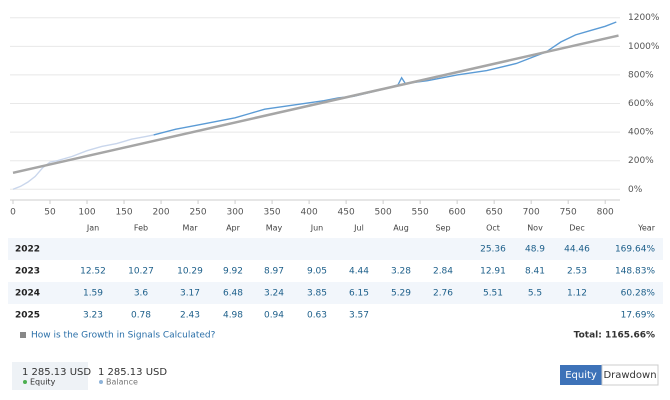  I want to click on x-tick-label: 800, so click(605, 213).